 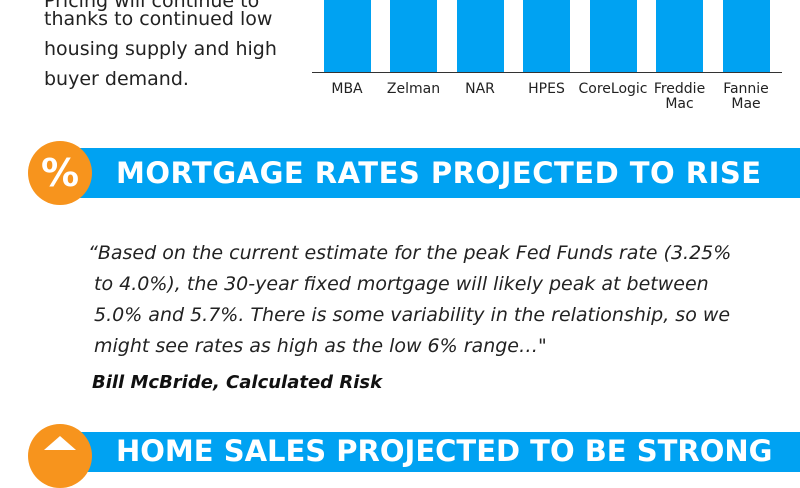 I want to click on chart-tick-label: HPES, so click(x=546, y=89).